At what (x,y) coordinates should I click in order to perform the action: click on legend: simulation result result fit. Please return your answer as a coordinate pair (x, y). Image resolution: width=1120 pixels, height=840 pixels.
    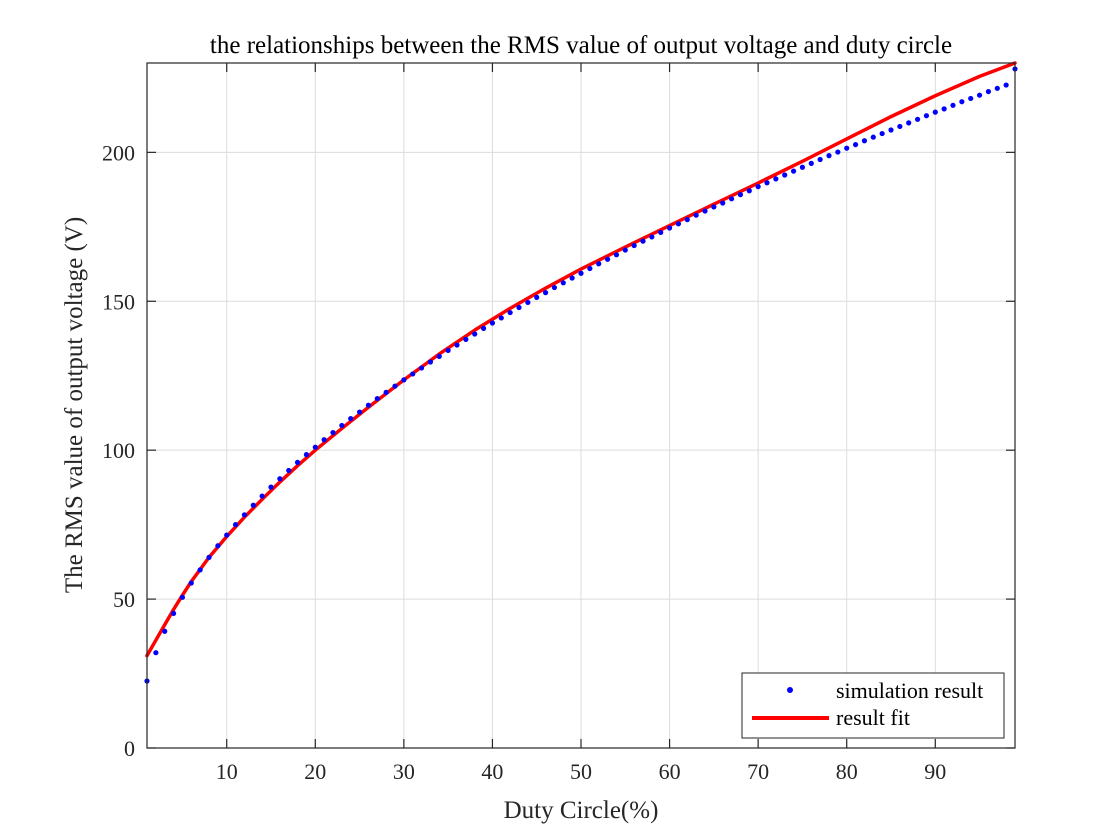
    Looking at the image, I should click on (873, 705).